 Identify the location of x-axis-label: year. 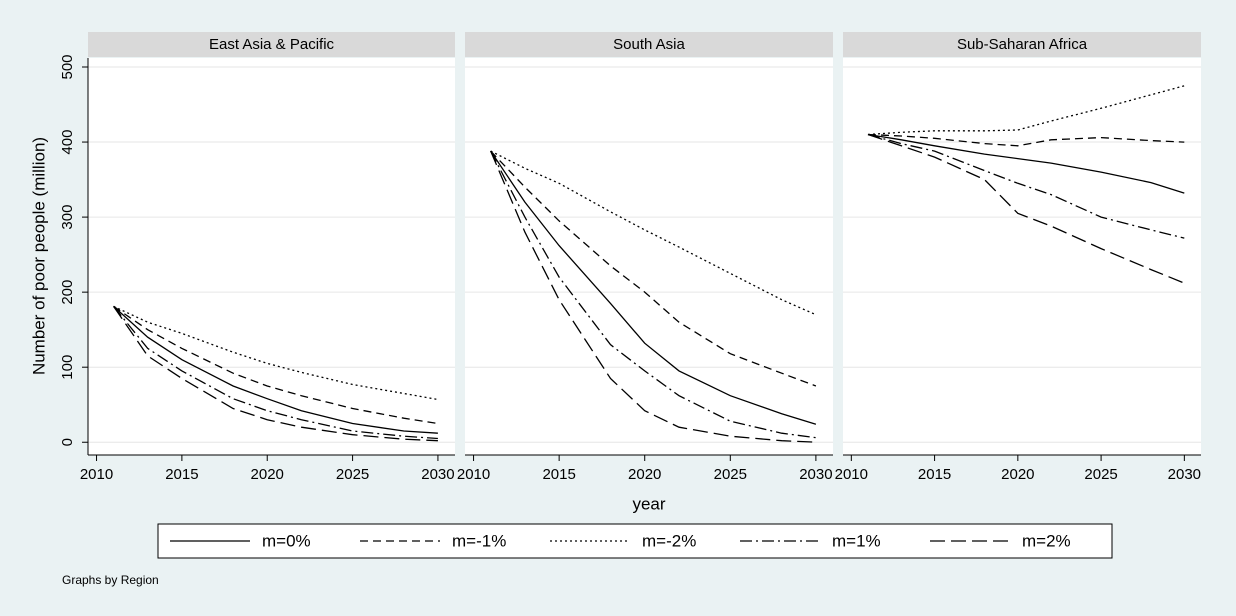
(648, 503).